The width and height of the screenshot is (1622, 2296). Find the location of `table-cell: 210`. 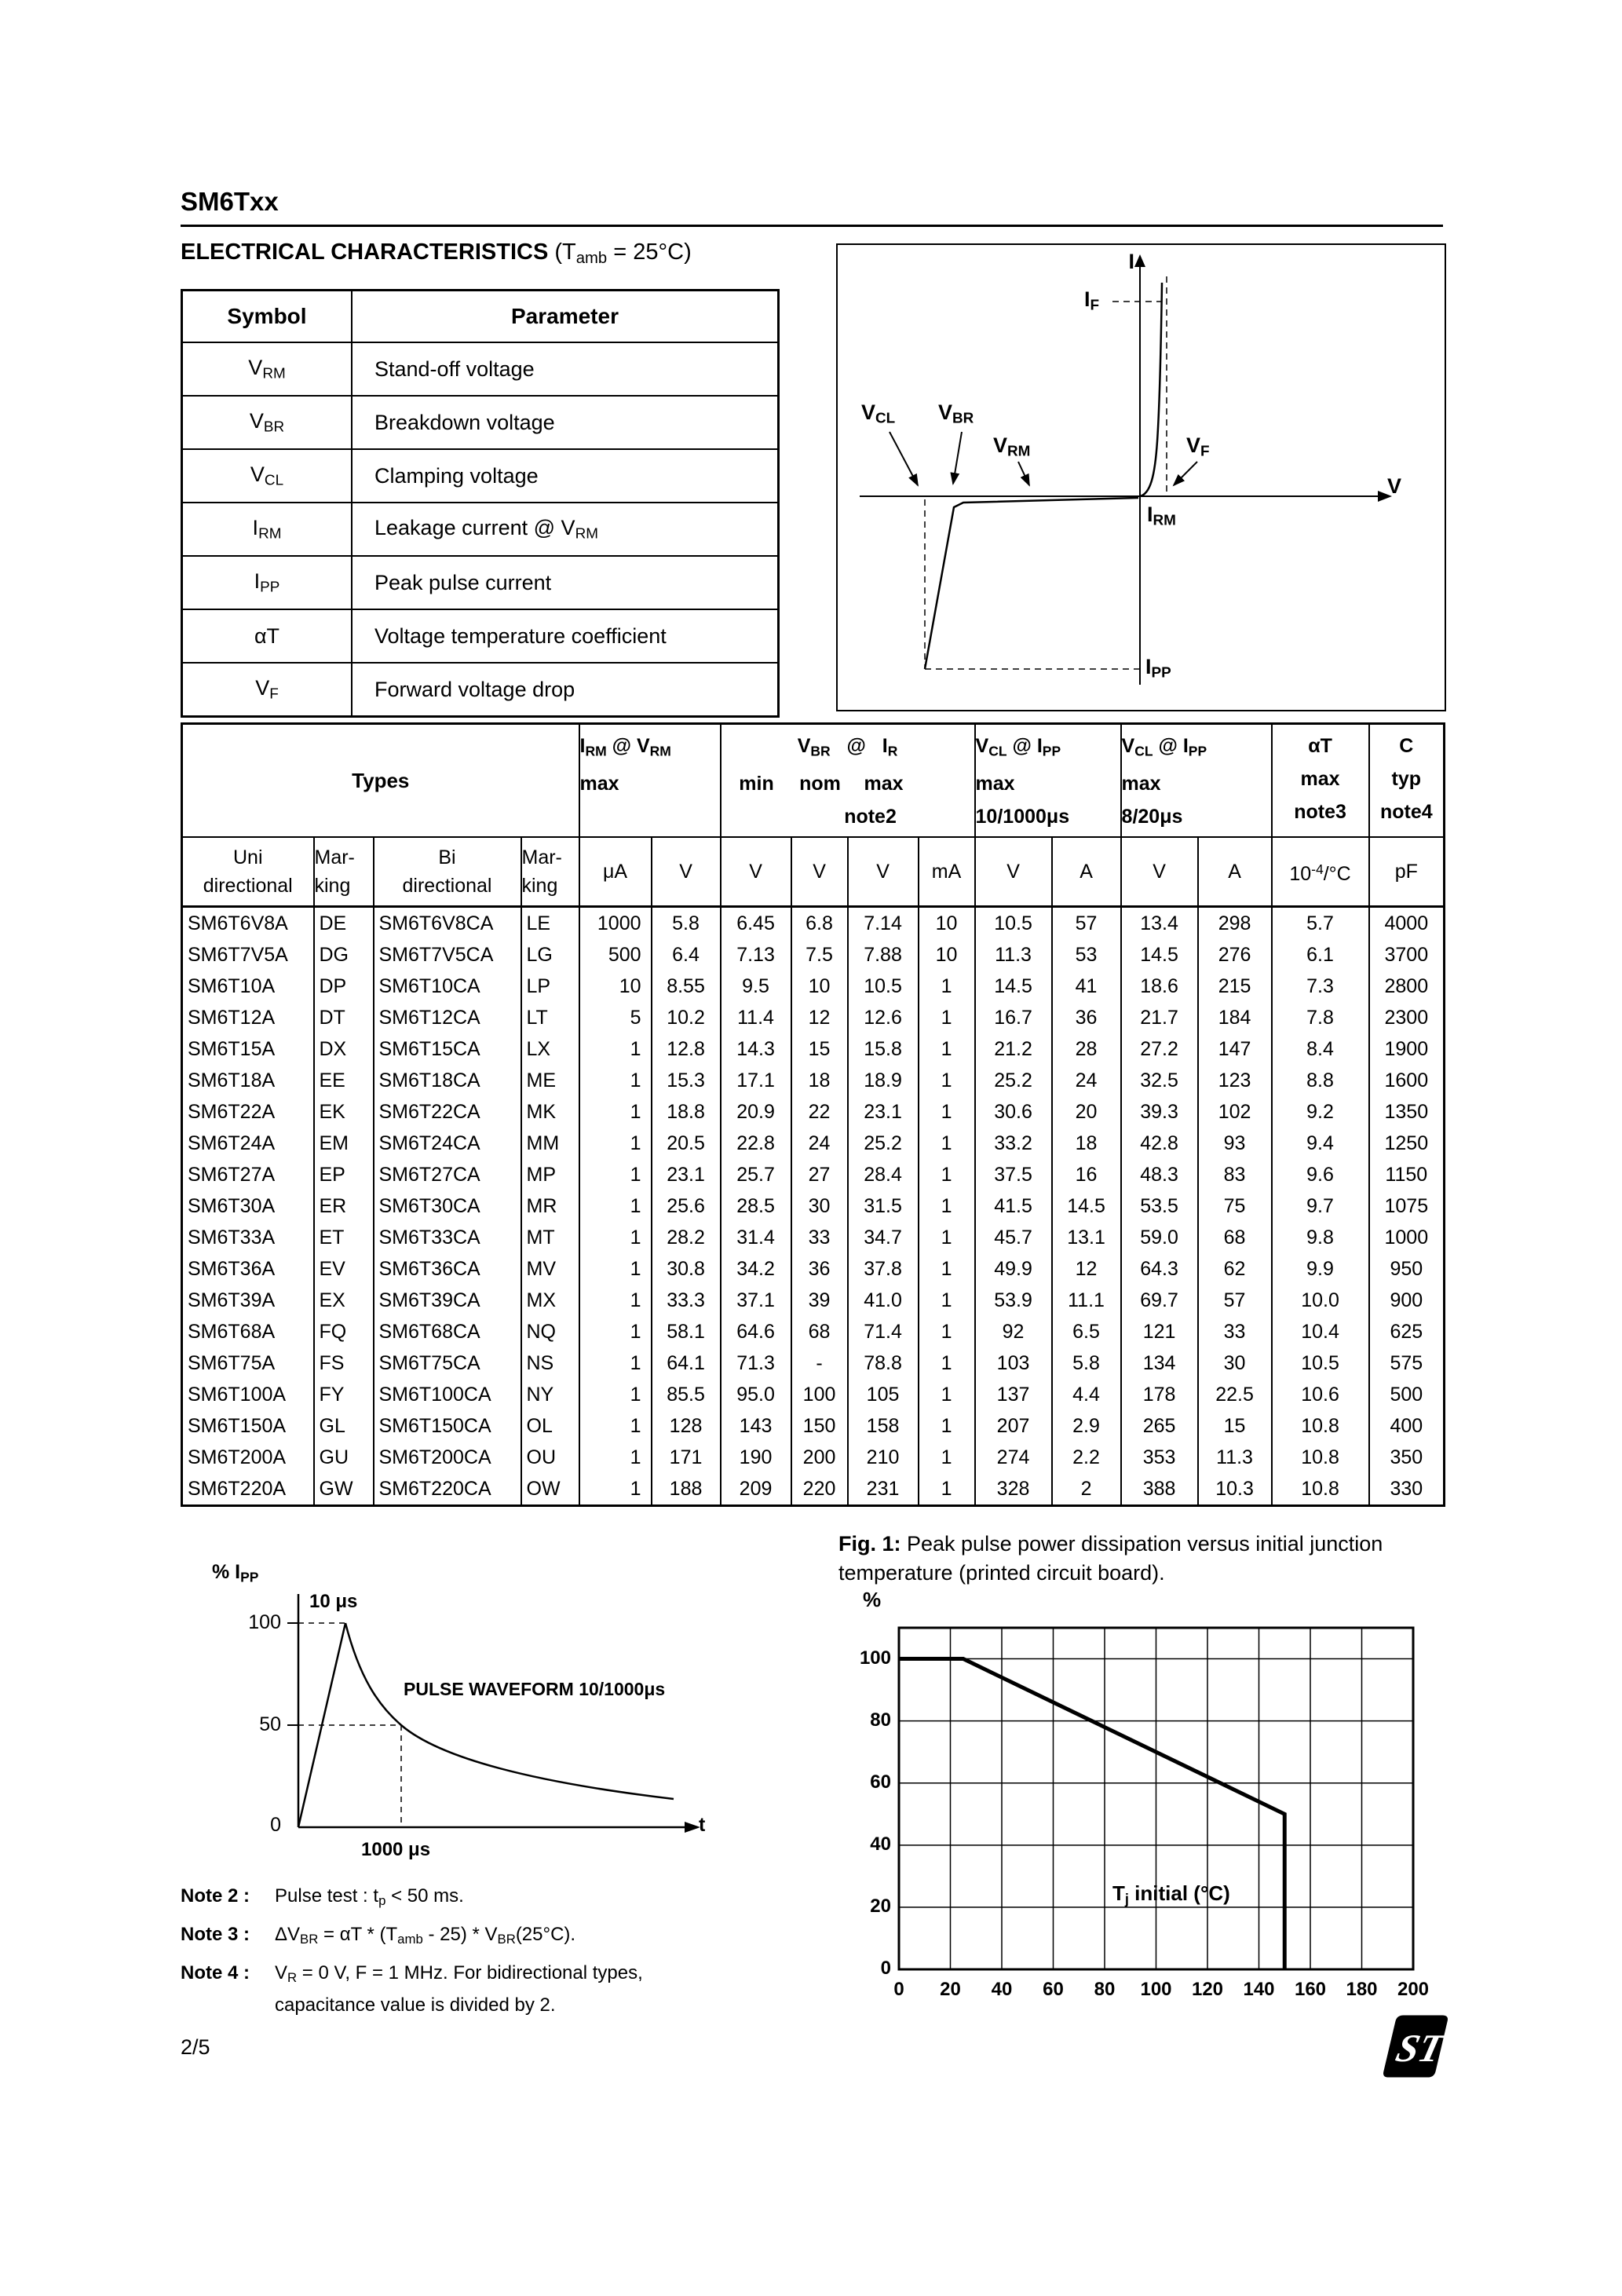

table-cell: 210 is located at coordinates (882, 1458).